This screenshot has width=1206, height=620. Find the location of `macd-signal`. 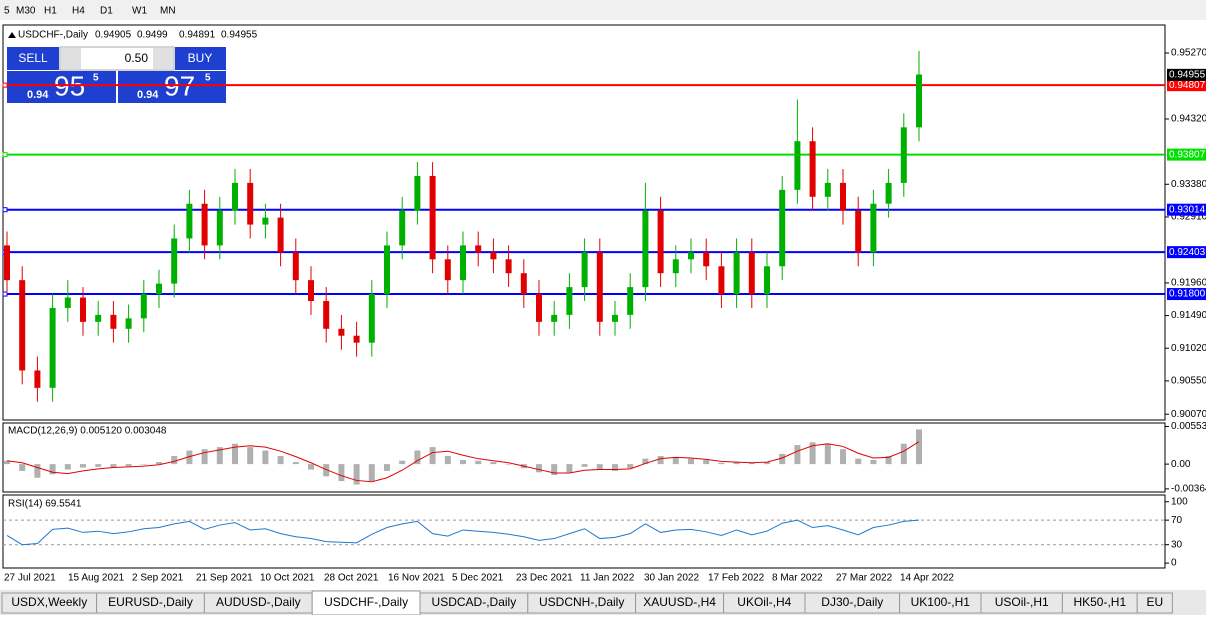

macd-signal is located at coordinates (463, 462).